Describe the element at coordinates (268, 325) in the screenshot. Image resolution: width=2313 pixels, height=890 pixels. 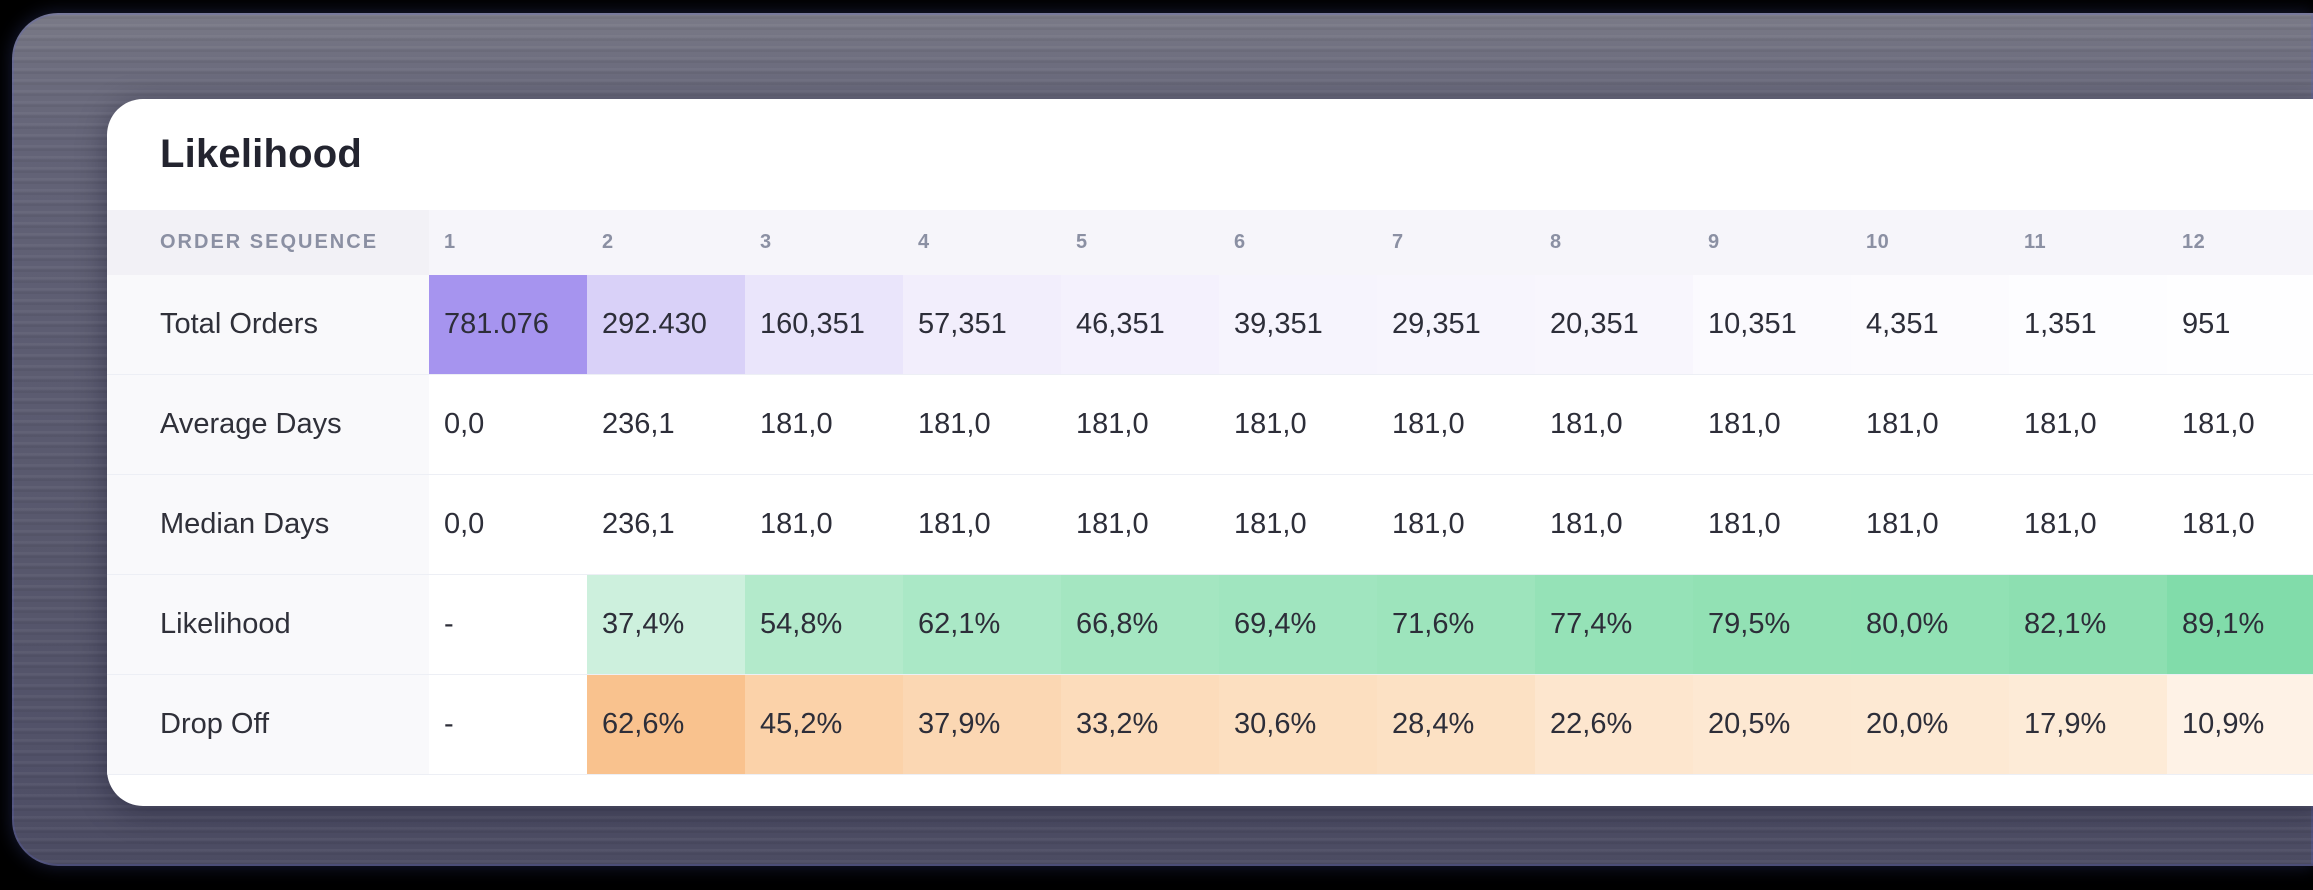
I see `row-label: Total Orders` at that location.